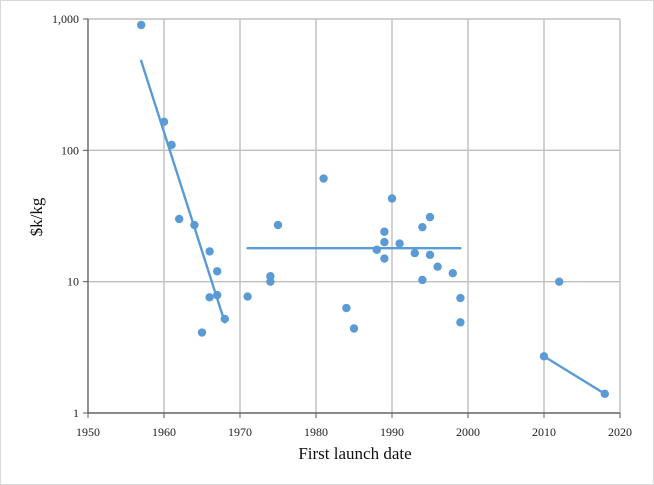 The width and height of the screenshot is (654, 485). Describe the element at coordinates (36, 216) in the screenshot. I see `y-axis-title: $k/kg` at that location.